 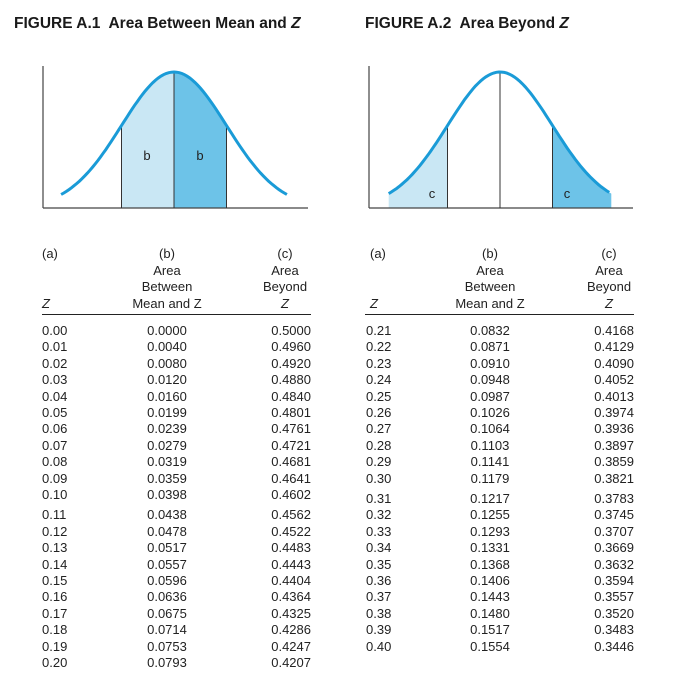 What do you see at coordinates (490, 597) in the screenshot?
I see `cell-area-between: 0.1443` at bounding box center [490, 597].